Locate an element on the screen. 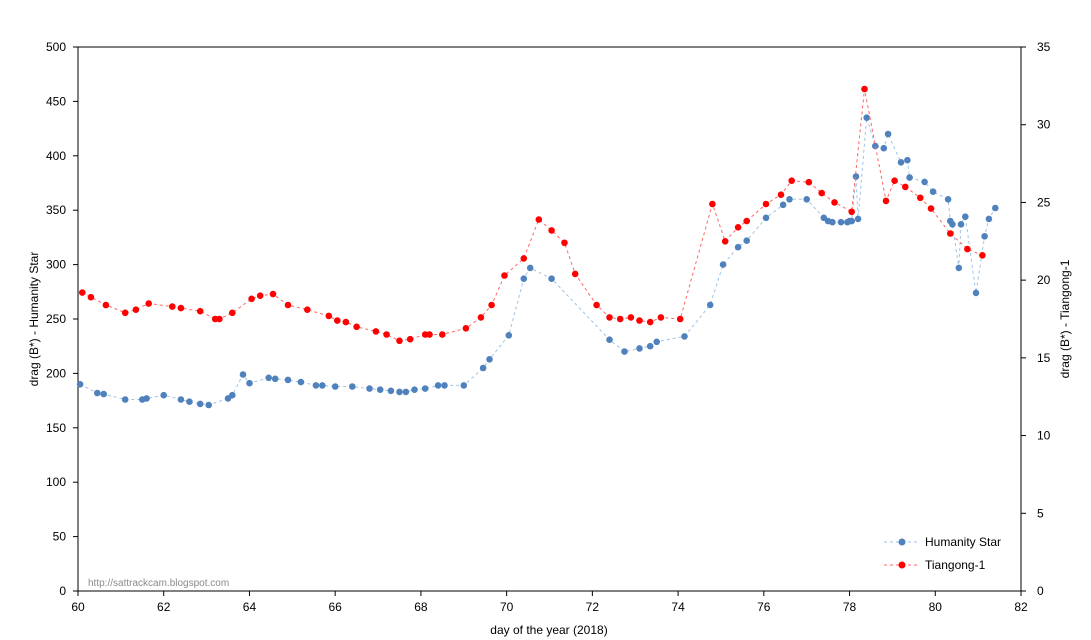 The width and height of the screenshot is (1091, 640). x-tick-label: 82 is located at coordinates (1021, 607).